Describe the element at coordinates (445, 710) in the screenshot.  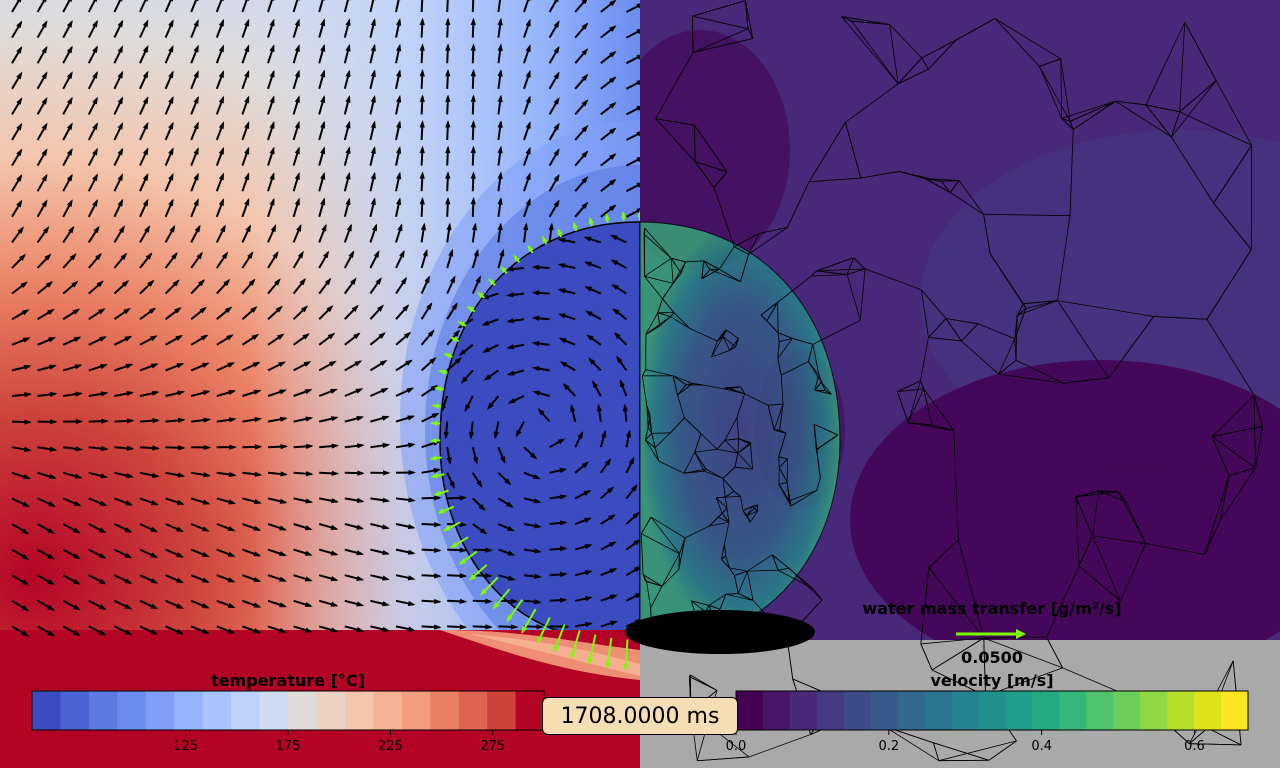
I see `temperature-colorbar-swatch` at that location.